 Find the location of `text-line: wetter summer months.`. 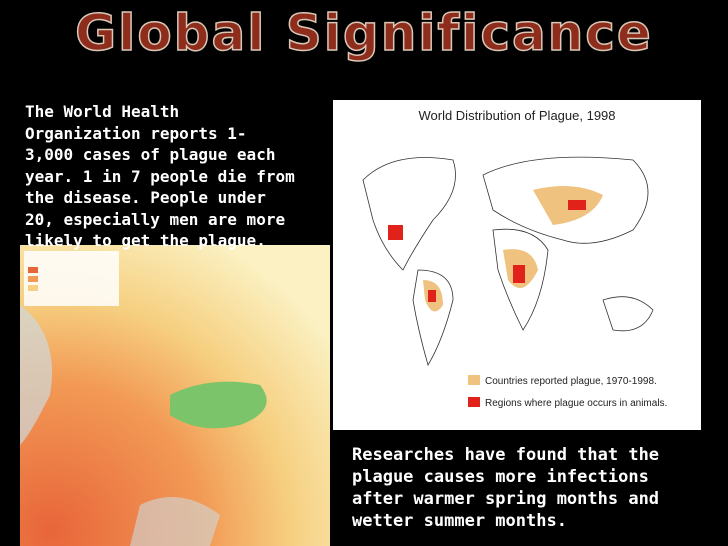

text-line: wetter summer months. is located at coordinates (459, 521).